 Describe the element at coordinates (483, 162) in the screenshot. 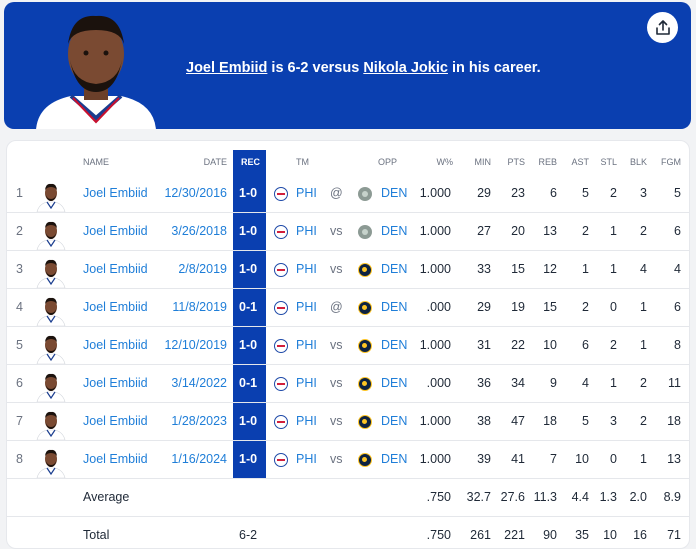

I see `col-header-min: MIN` at that location.